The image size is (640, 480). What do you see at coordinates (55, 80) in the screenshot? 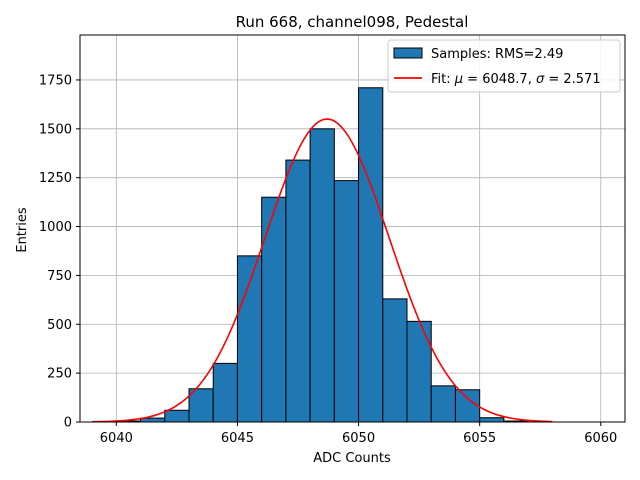
I see `y-tick-label: 1750` at bounding box center [55, 80].